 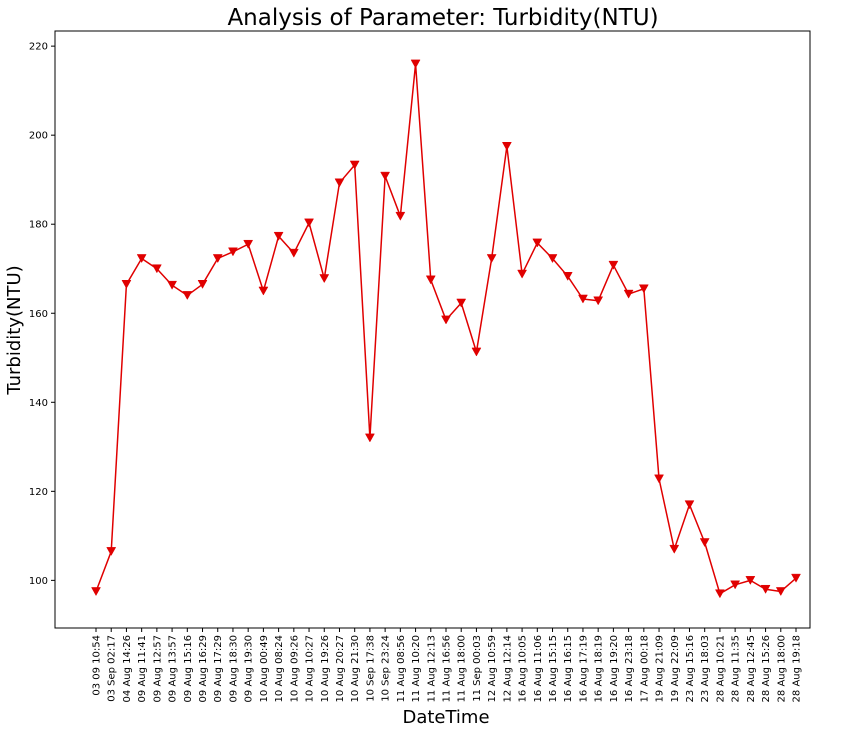 What do you see at coordinates (401, 668) in the screenshot?
I see `x-tick-label: 11 Aug 08:56` at bounding box center [401, 668].